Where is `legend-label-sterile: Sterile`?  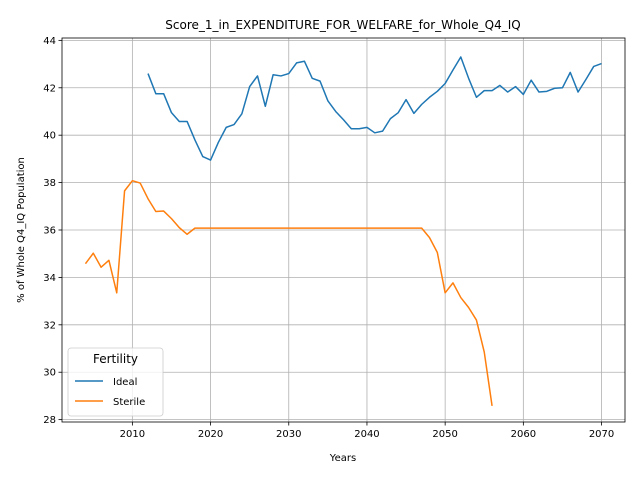
legend-label-sterile: Sterile is located at coordinates (129, 402).